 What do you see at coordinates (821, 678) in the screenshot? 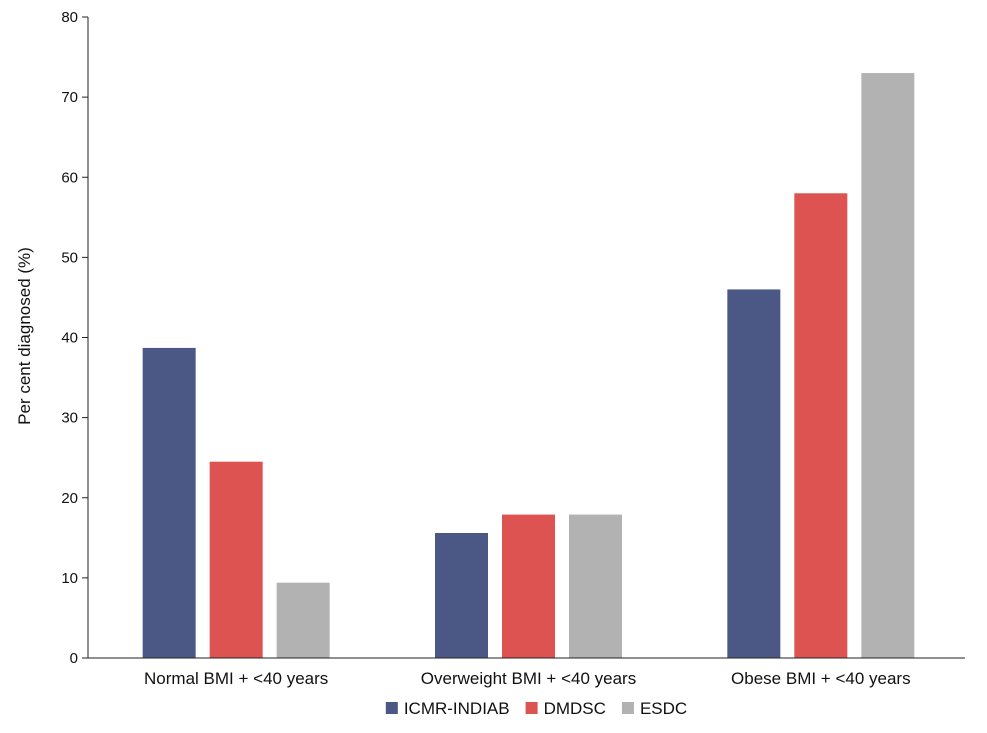
I see `x-category-label: Obese BMI + <40 years` at bounding box center [821, 678].